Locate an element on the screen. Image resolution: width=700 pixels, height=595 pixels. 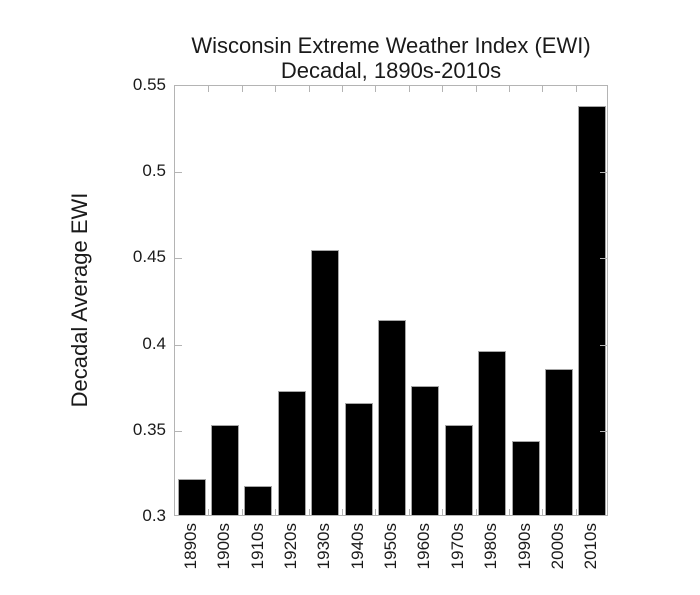
y-tick-label: 0.3 is located at coordinates (154, 515).